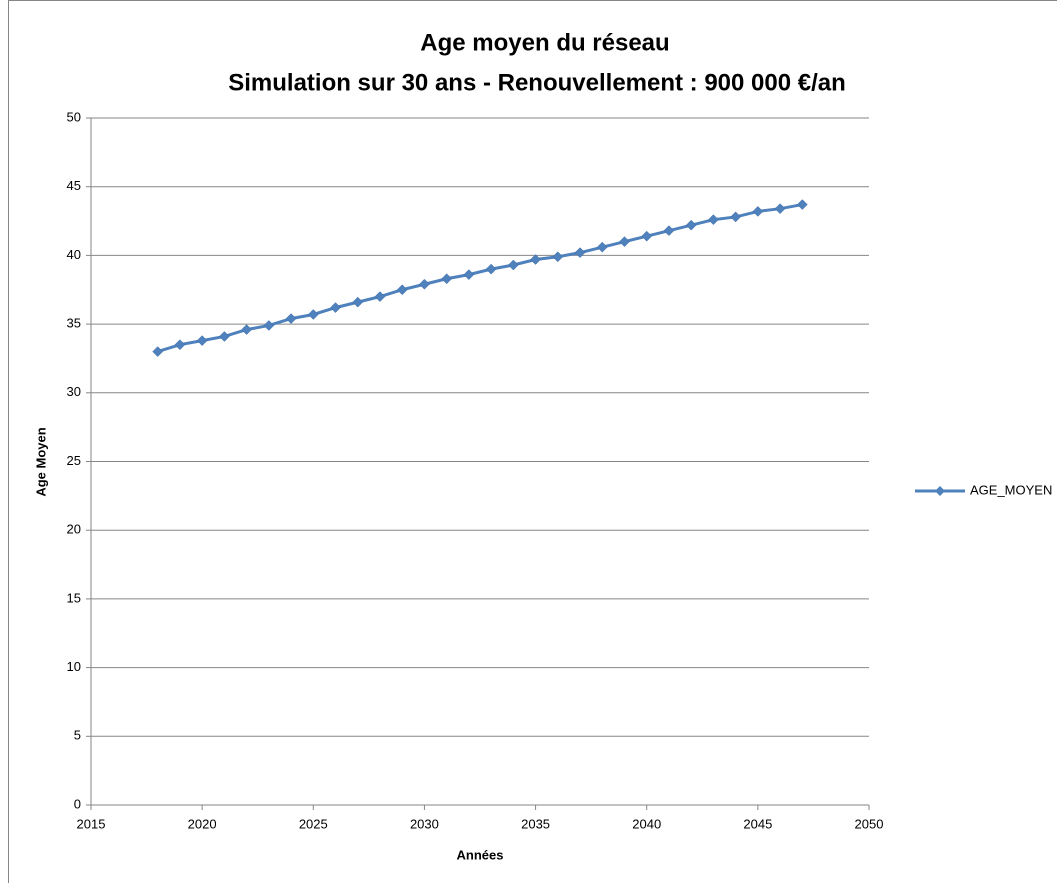  What do you see at coordinates (74, 116) in the screenshot?
I see `y-tick-label: 50` at bounding box center [74, 116].